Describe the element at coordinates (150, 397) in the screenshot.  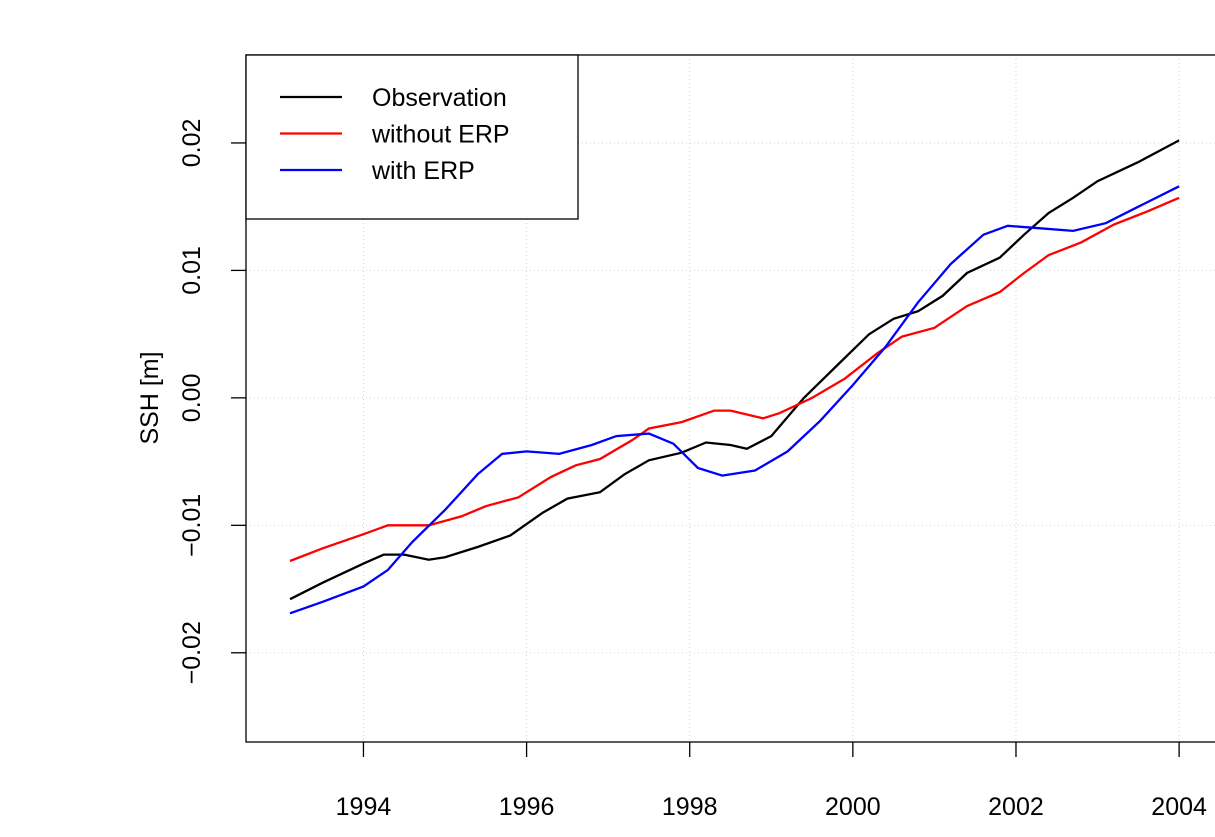
I see `y-axis-label: SSH [m]` at that location.